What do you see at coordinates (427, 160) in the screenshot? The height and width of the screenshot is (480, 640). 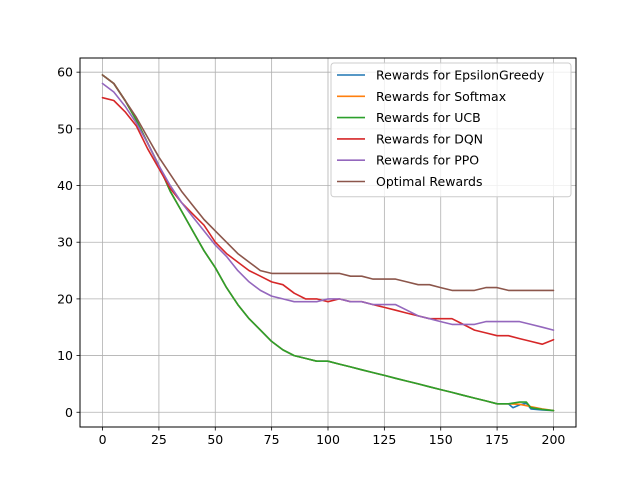 I see `legend-label-4: Rewards for PPO` at bounding box center [427, 160].